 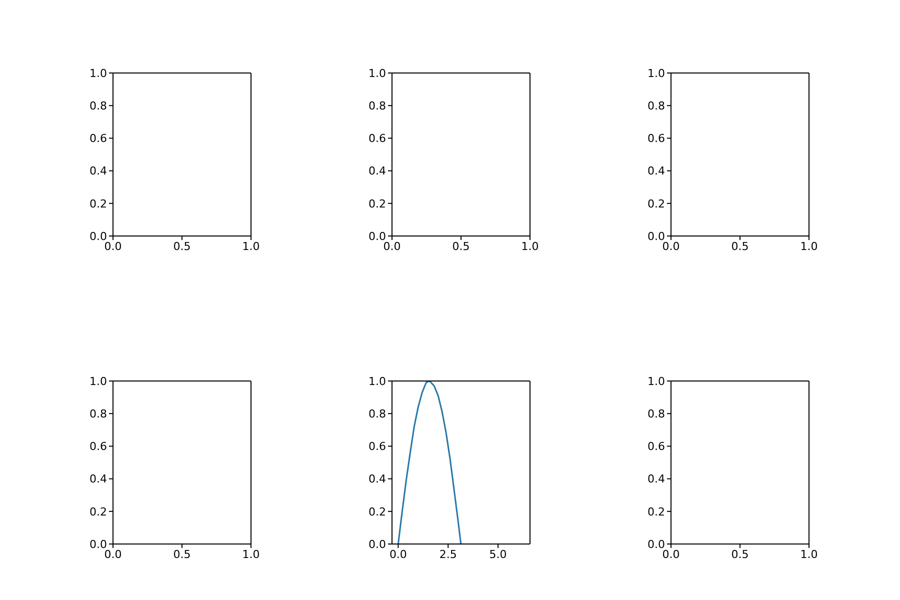 I want to click on x-tick-label: 5.0, so click(x=498, y=554).